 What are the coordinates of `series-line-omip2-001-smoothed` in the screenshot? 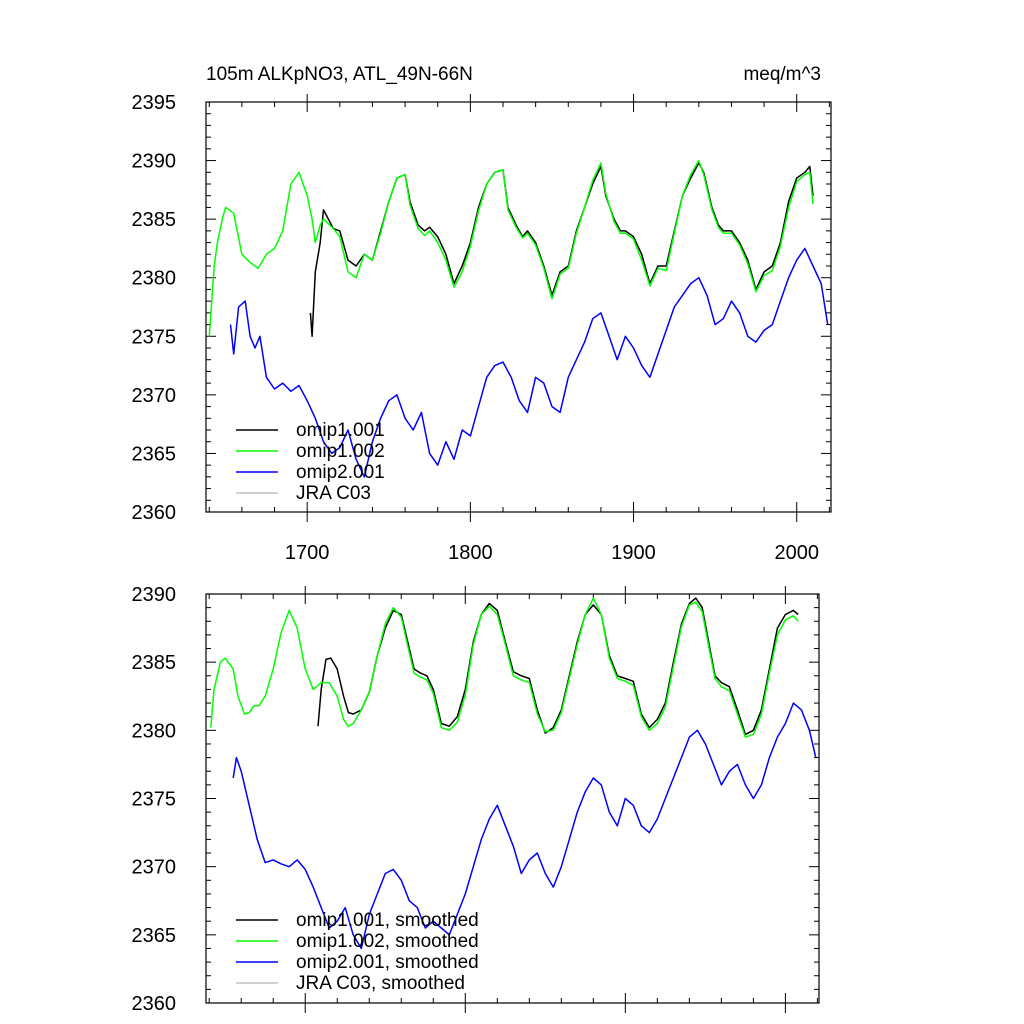 It's located at (524, 826).